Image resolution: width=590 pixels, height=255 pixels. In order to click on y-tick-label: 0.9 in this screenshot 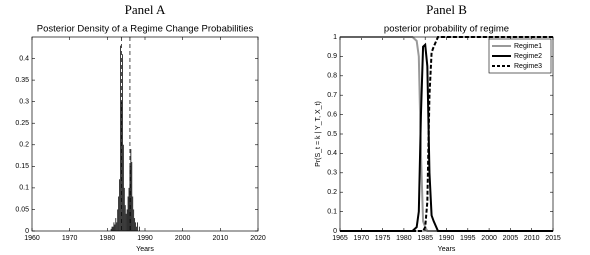, I will do `click(332, 56)`.